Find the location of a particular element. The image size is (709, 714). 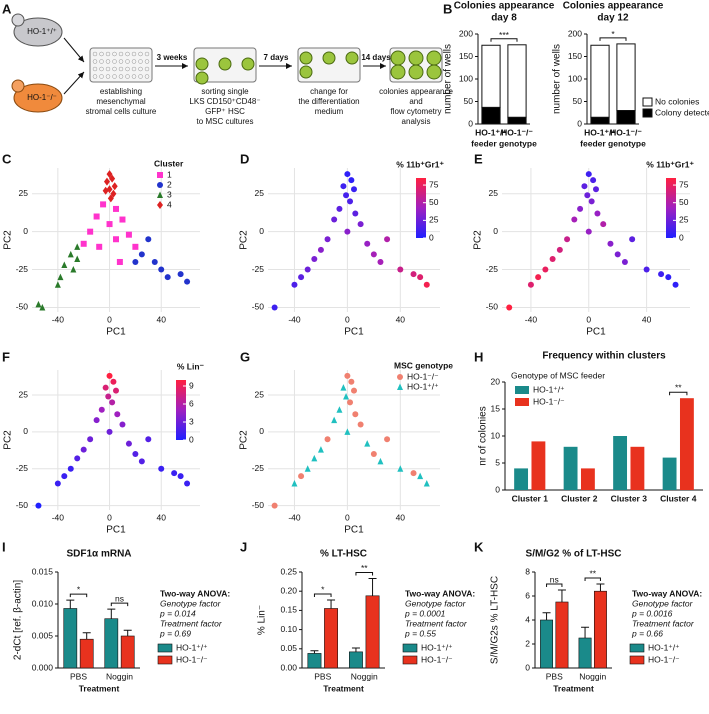

significance-label: * is located at coordinates (323, 589).